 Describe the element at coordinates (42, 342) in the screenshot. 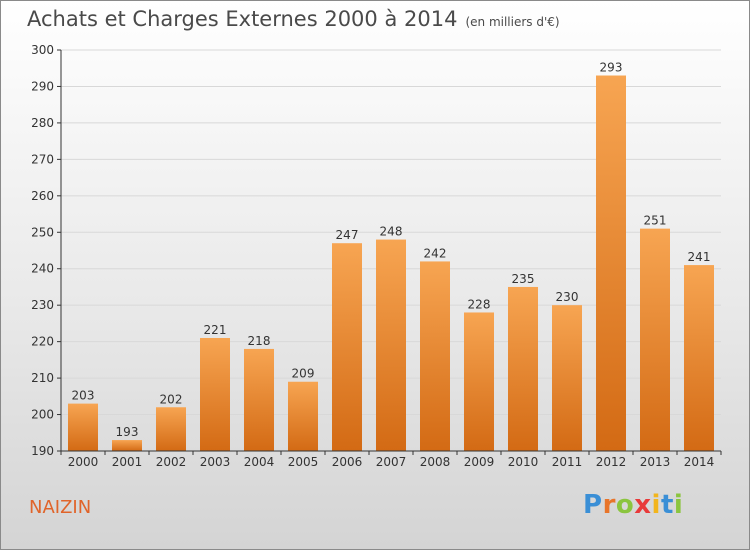

I see `y-tick-label: 220` at that location.